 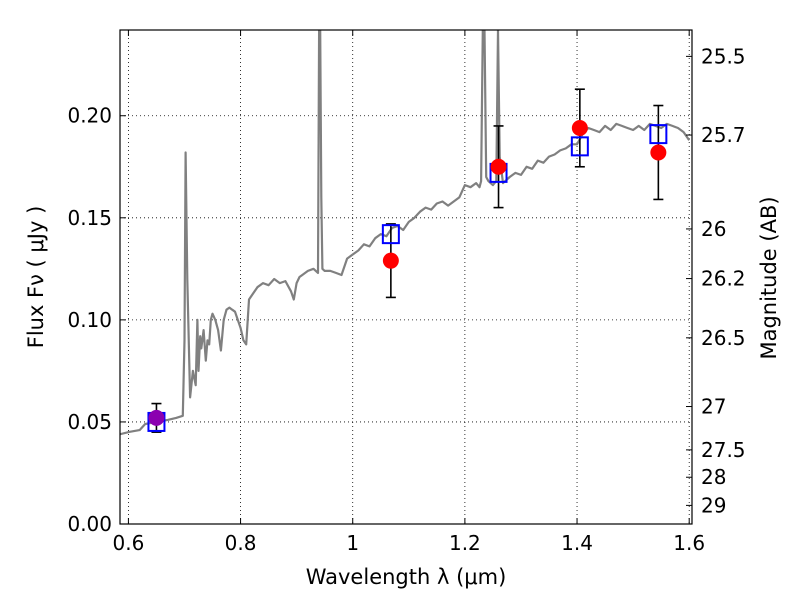 What do you see at coordinates (713, 407) in the screenshot?
I see `mag-tick-label: 27` at bounding box center [713, 407].